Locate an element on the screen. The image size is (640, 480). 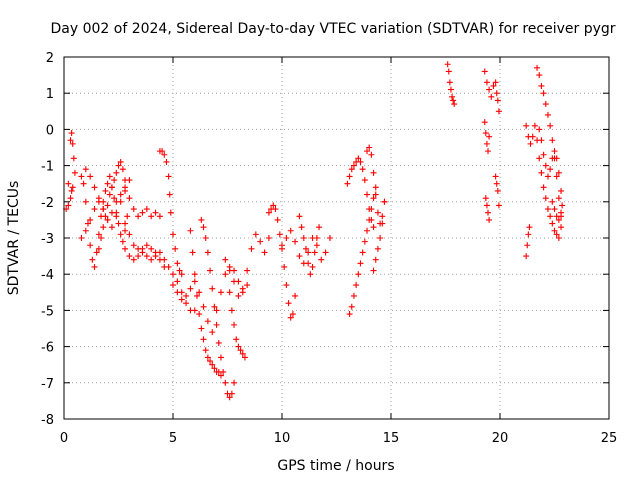
y-tick-label: -4 is located at coordinates (47, 275).